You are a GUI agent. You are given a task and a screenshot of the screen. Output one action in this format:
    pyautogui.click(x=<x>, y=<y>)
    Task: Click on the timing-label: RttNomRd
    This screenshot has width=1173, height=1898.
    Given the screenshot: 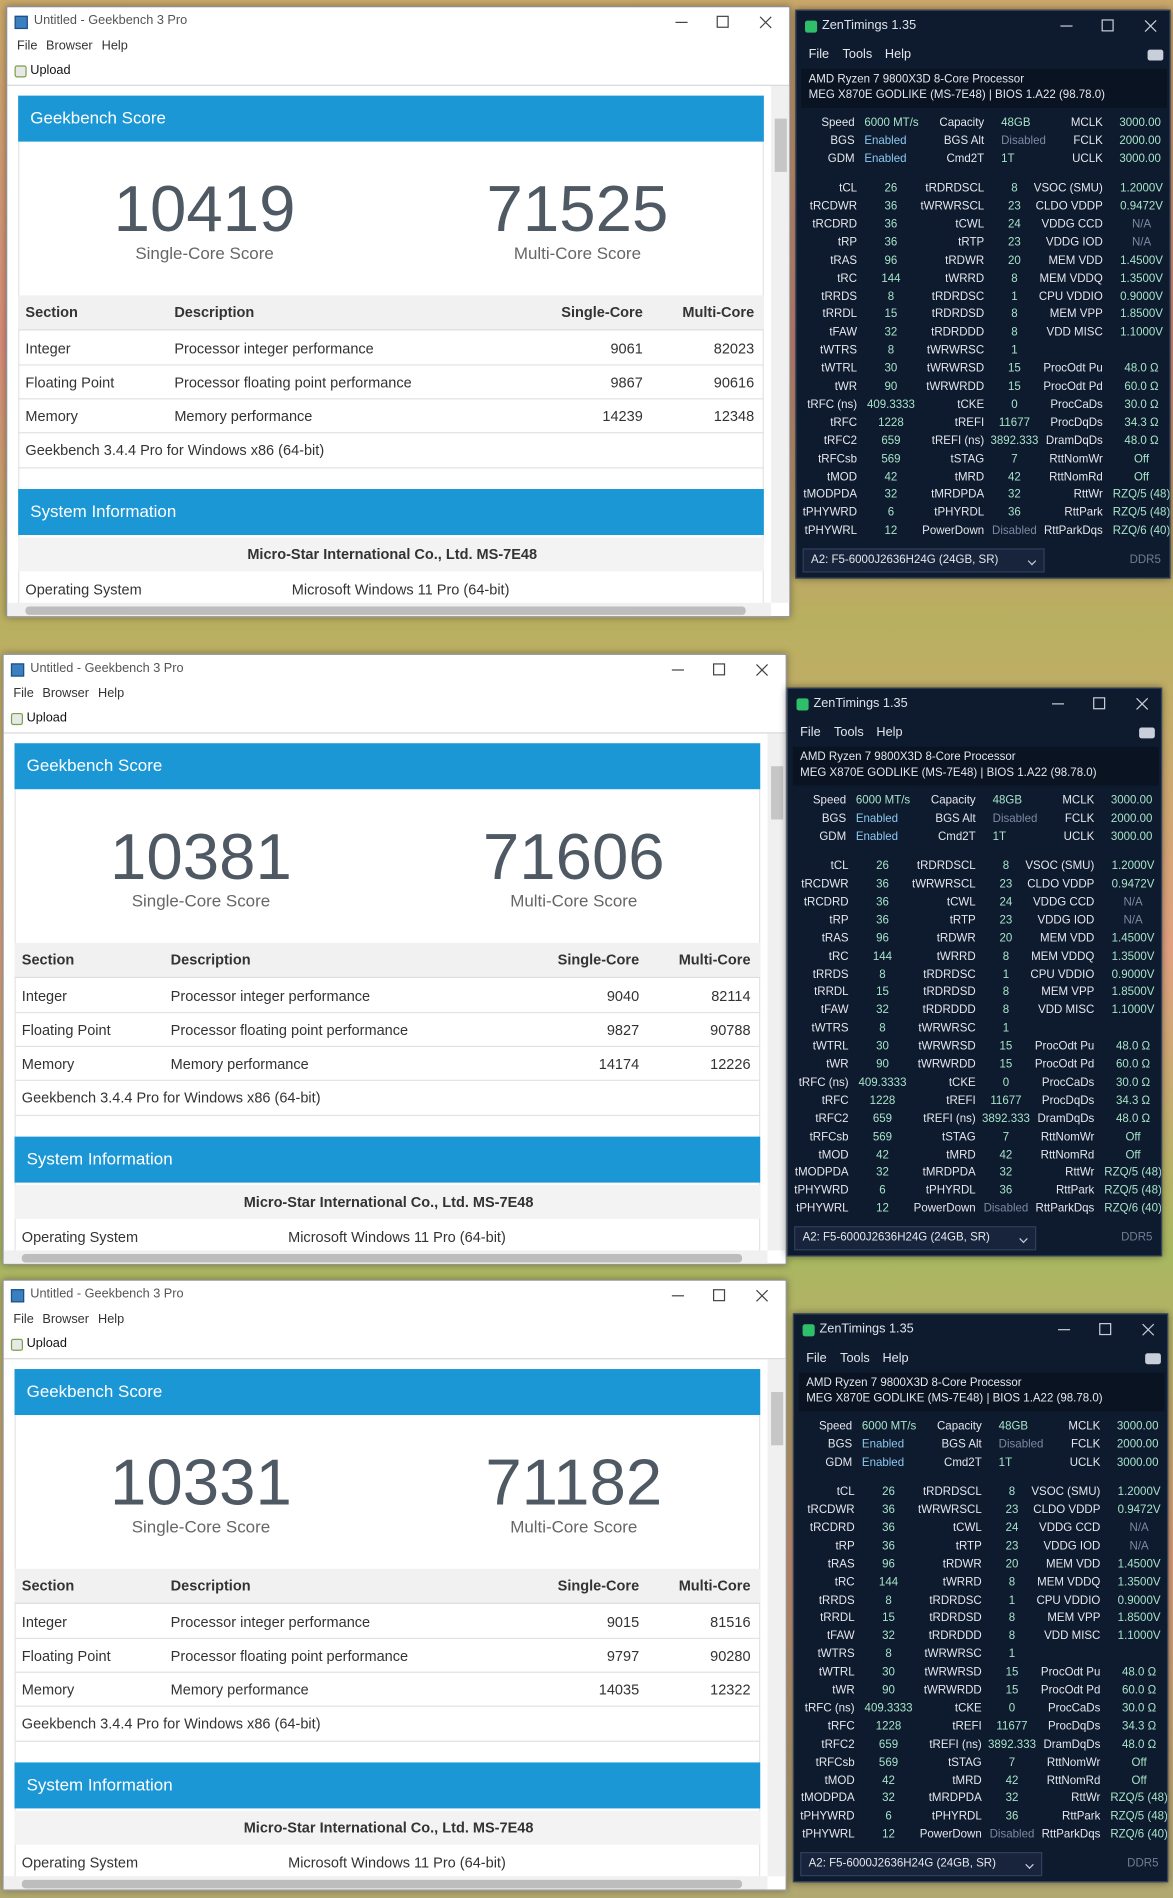 What is the action you would take?
    pyautogui.click(x=1076, y=477)
    